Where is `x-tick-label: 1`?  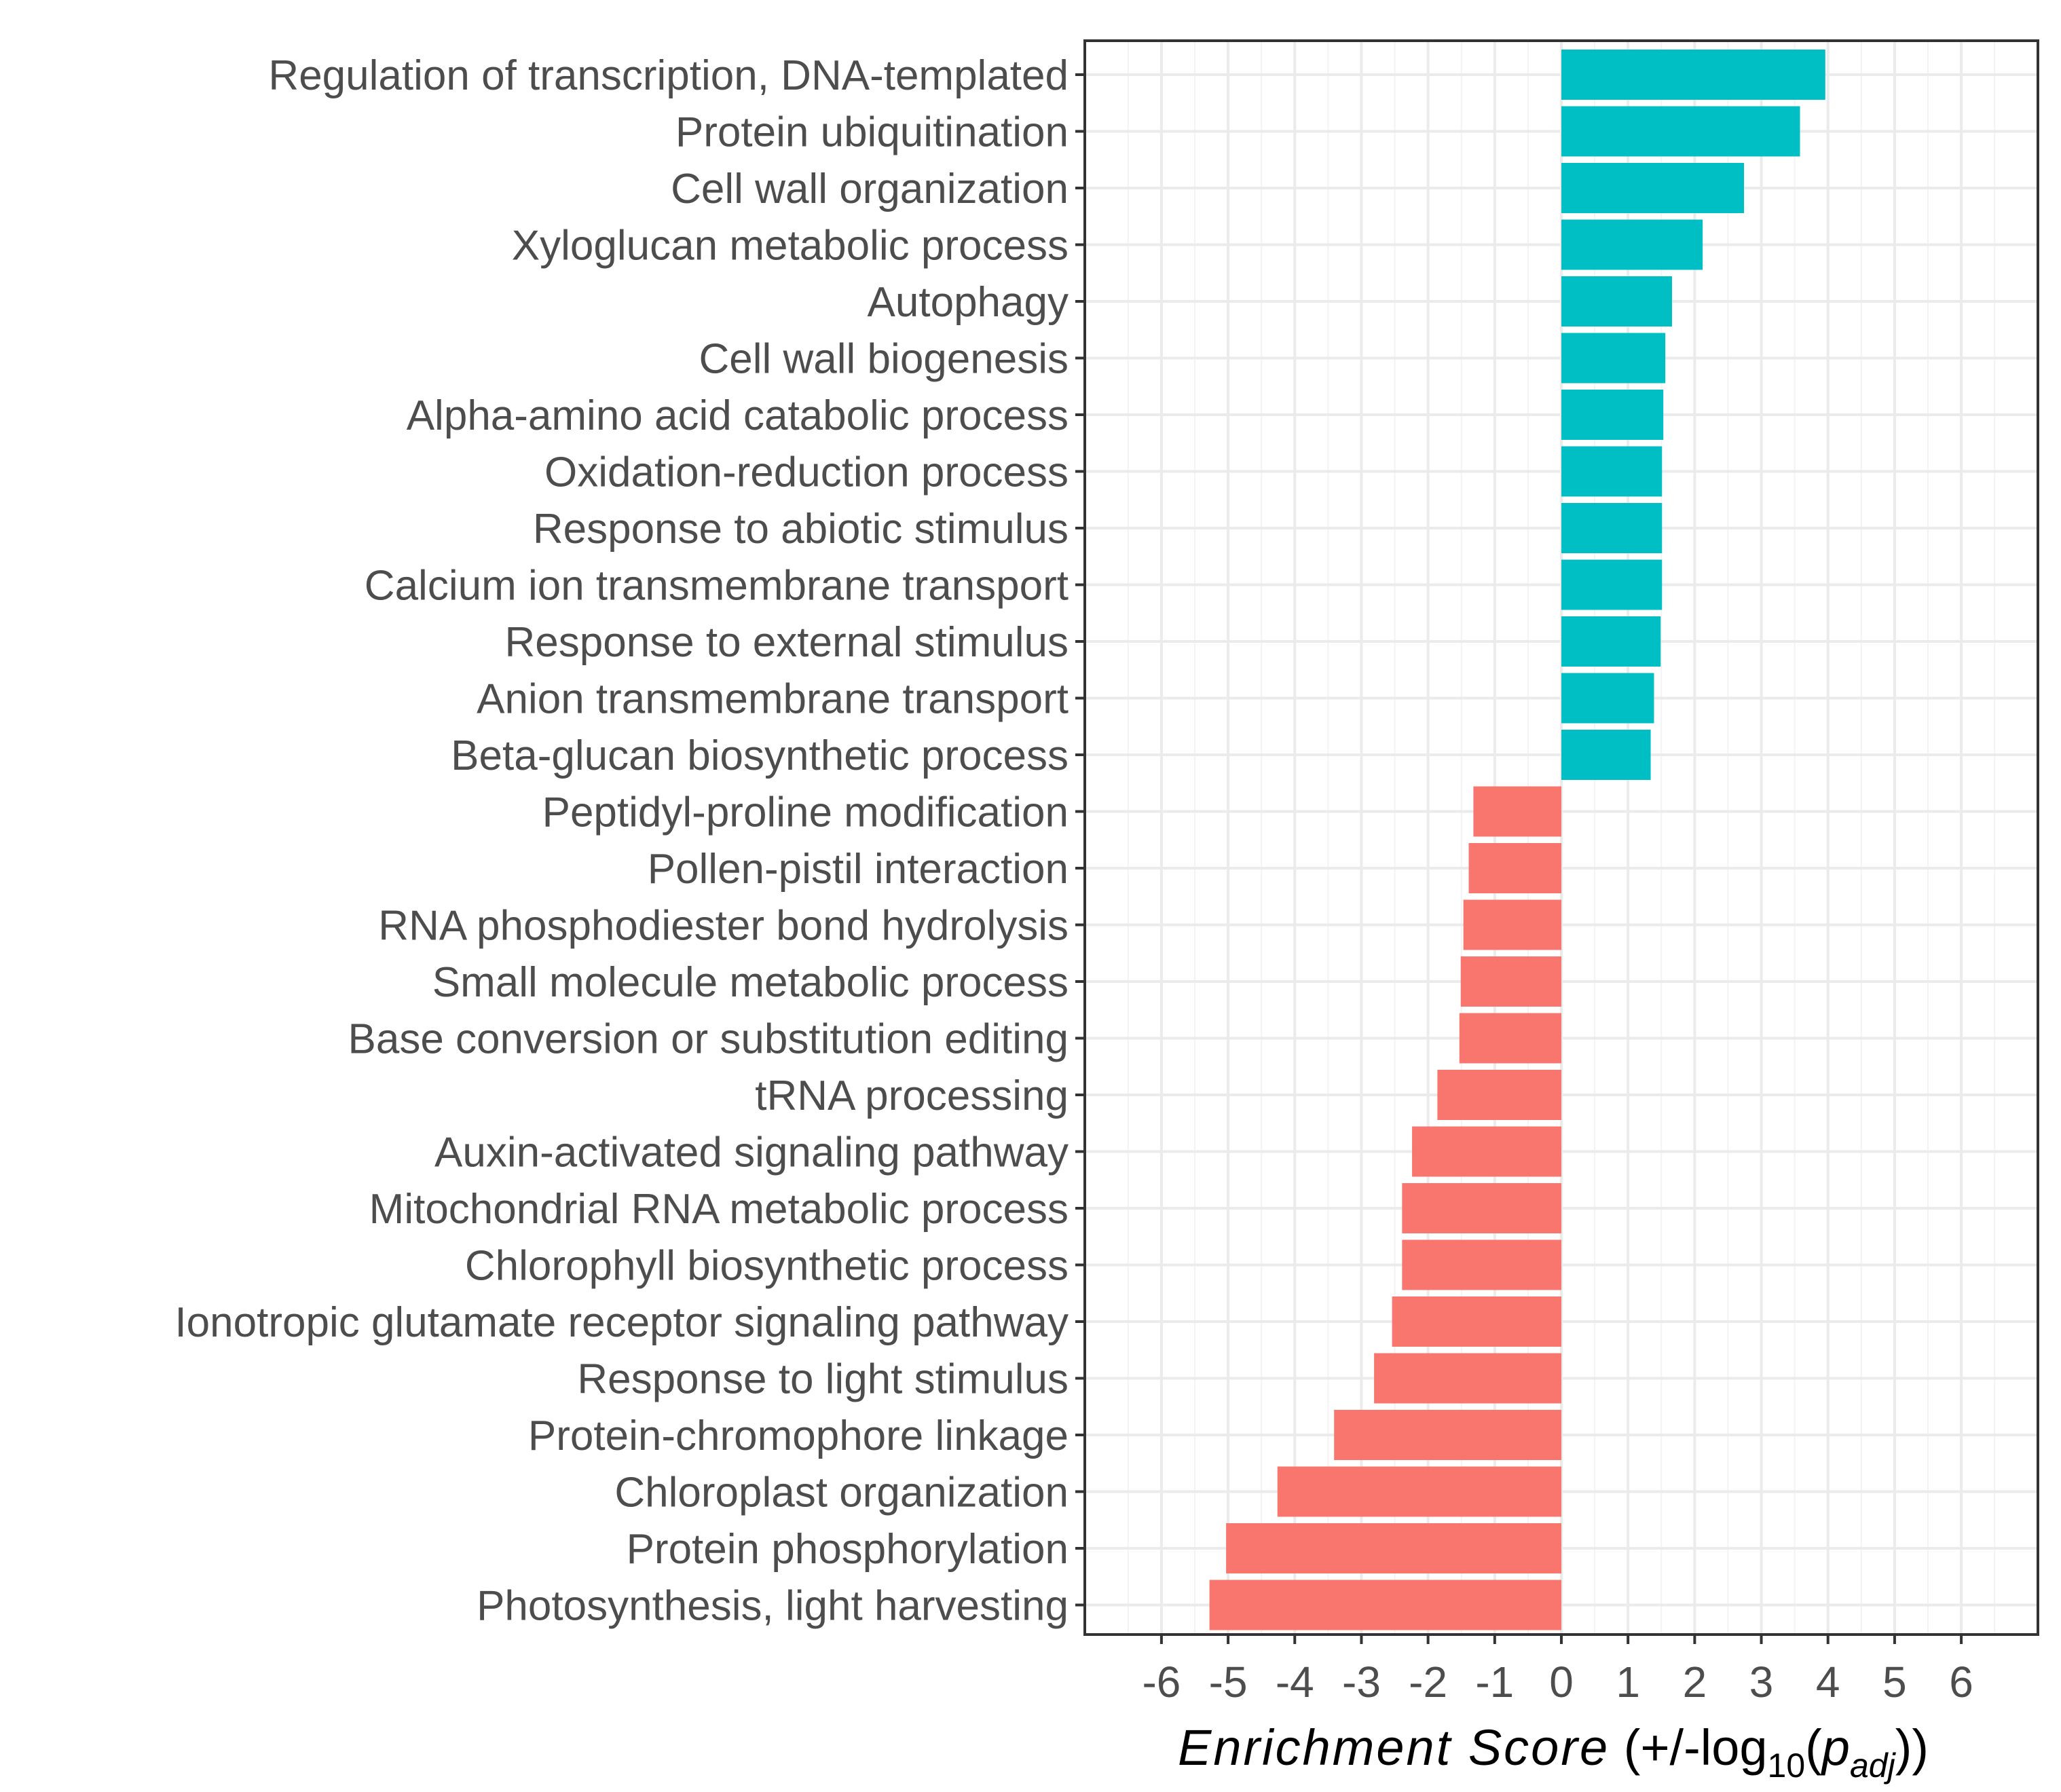
x-tick-label: 1 is located at coordinates (1628, 1682).